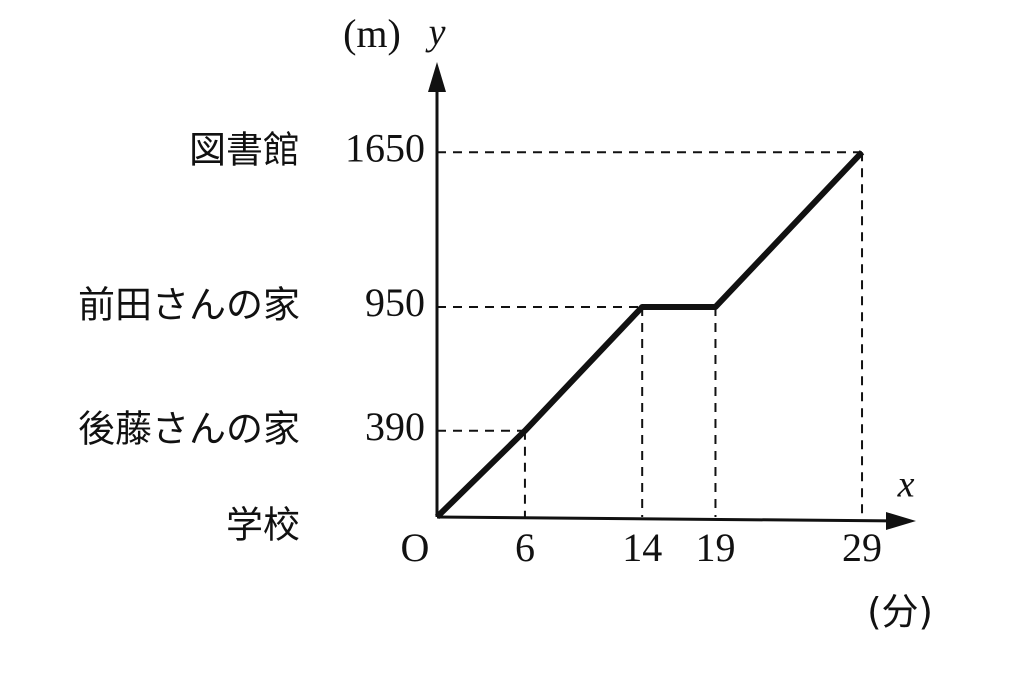  I want to click on x-tick-label: 6, so click(525, 547).